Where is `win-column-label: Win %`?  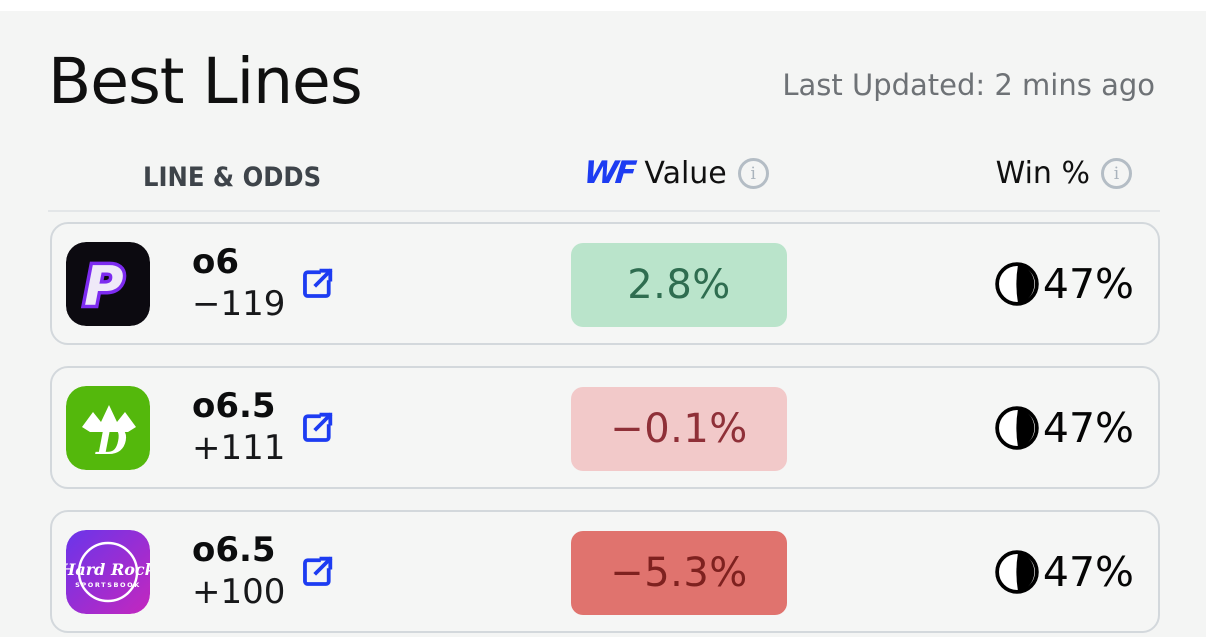 win-column-label: Win % is located at coordinates (1042, 173).